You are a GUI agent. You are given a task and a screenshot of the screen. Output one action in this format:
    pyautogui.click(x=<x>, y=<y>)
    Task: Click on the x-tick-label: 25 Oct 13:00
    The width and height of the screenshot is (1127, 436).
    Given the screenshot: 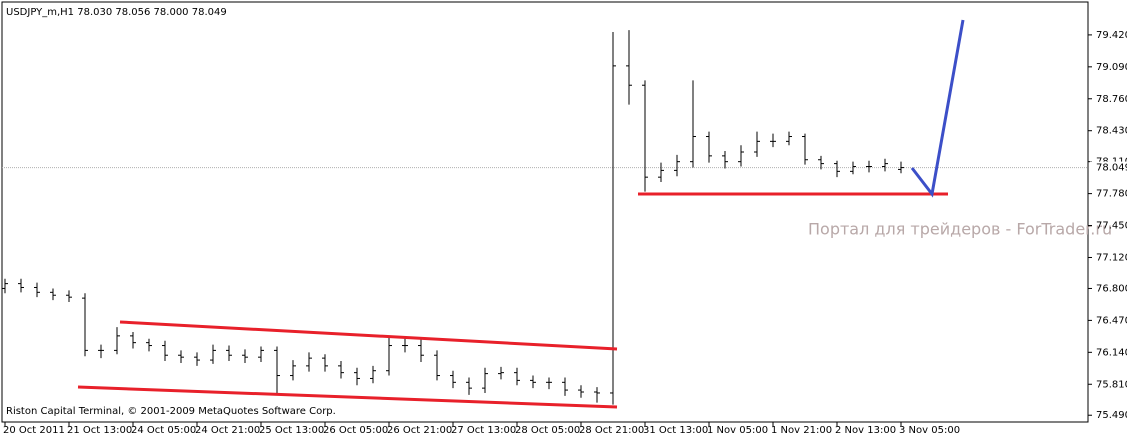 What is the action you would take?
    pyautogui.click(x=291, y=430)
    